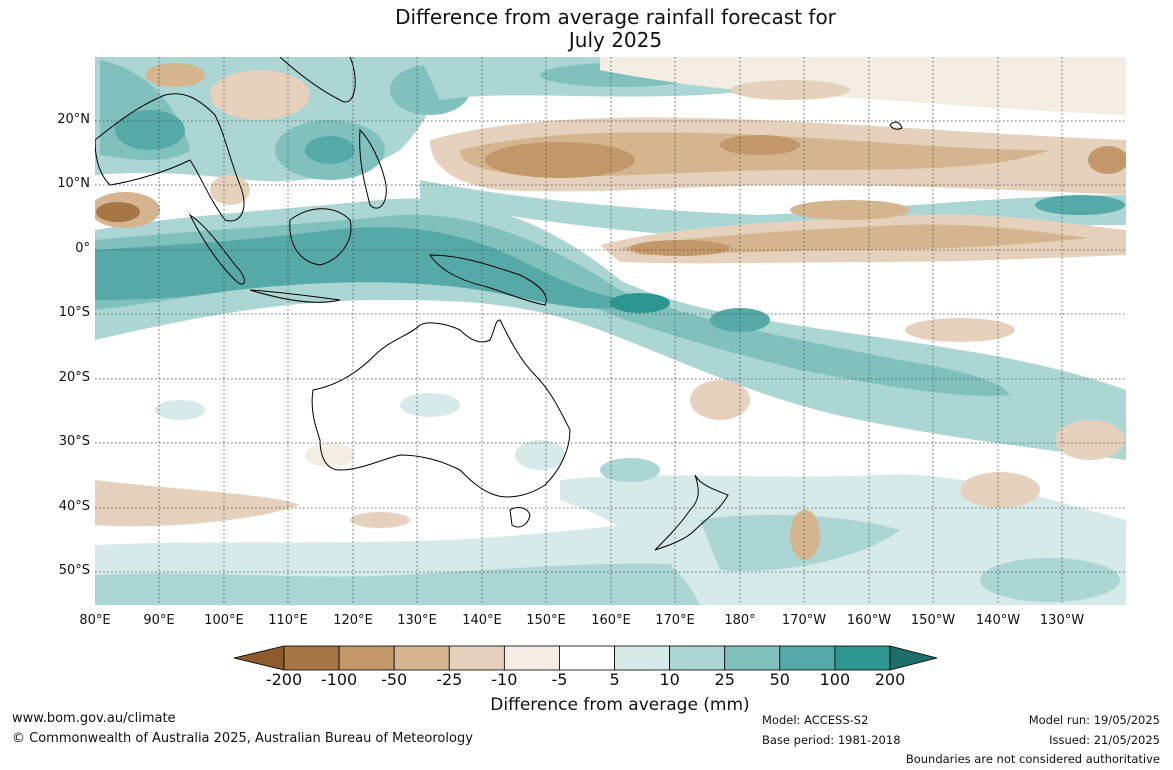 The height and width of the screenshot is (770, 1173). I want to click on lon-label: 150°W, so click(933, 620).